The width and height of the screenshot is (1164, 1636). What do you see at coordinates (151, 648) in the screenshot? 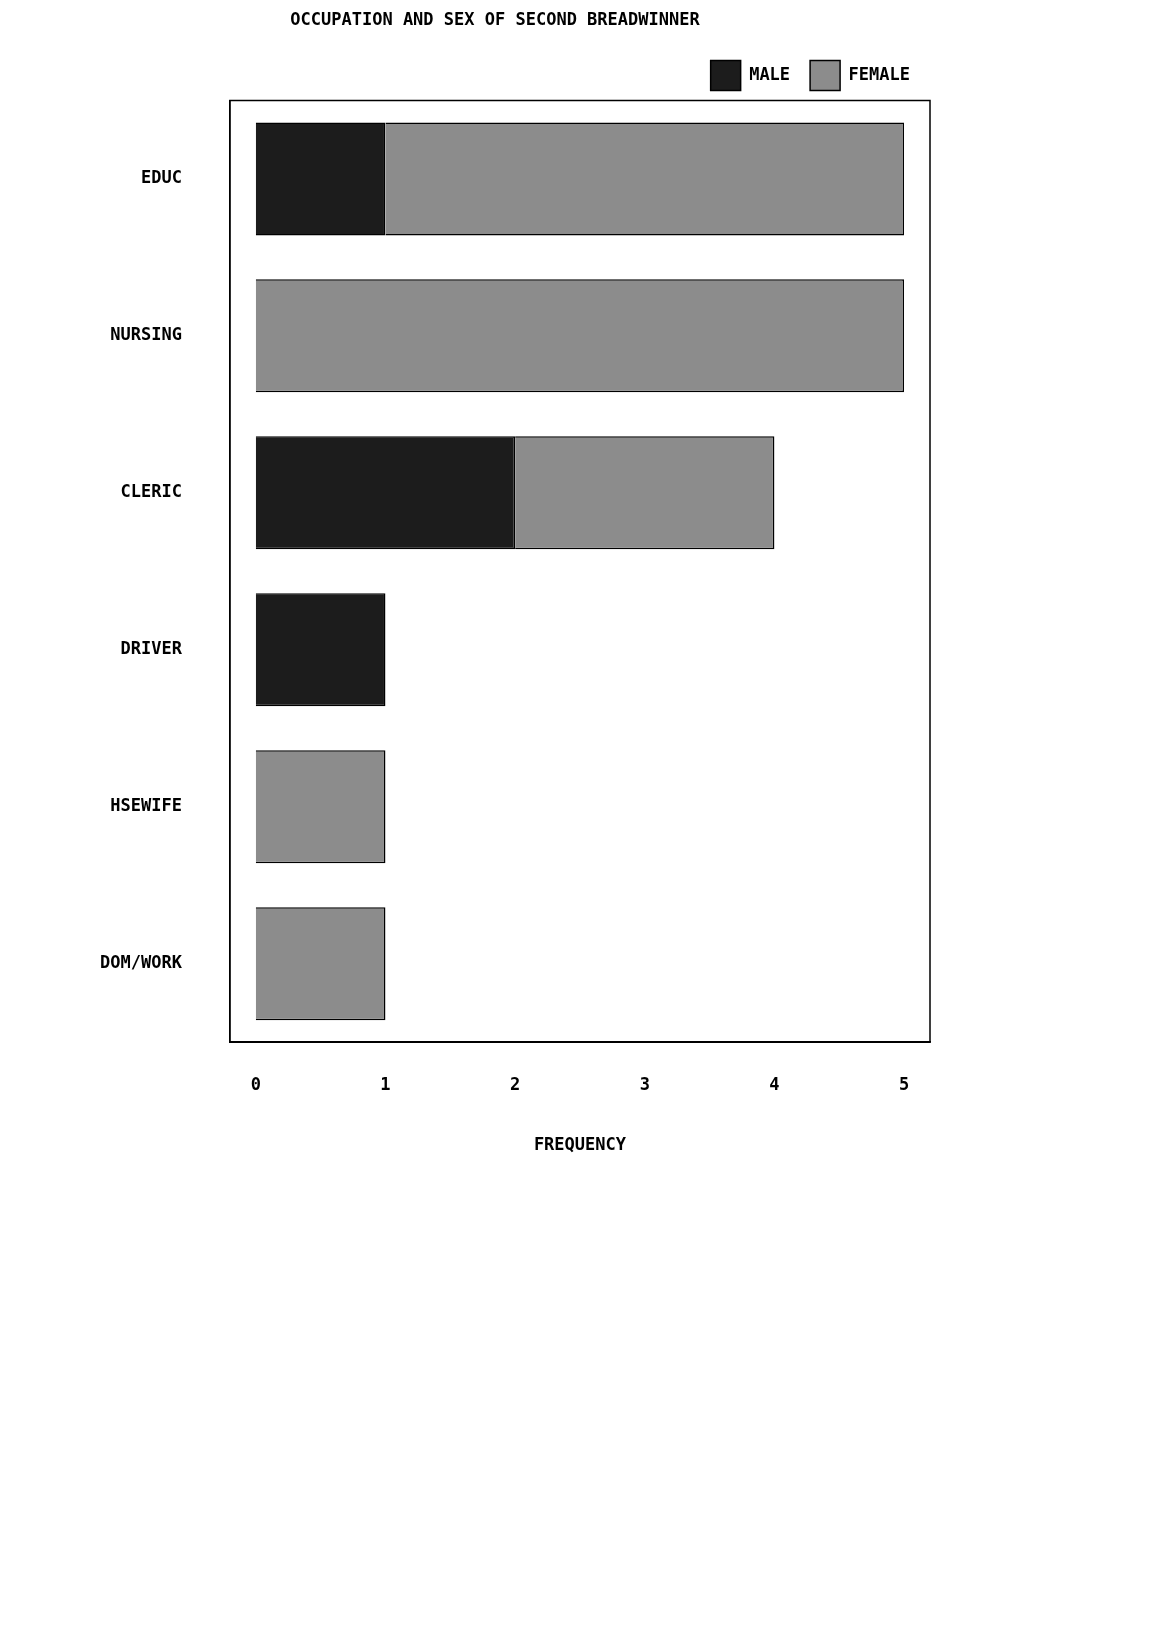
I see `y-tick-label: DRIVER` at bounding box center [151, 648].